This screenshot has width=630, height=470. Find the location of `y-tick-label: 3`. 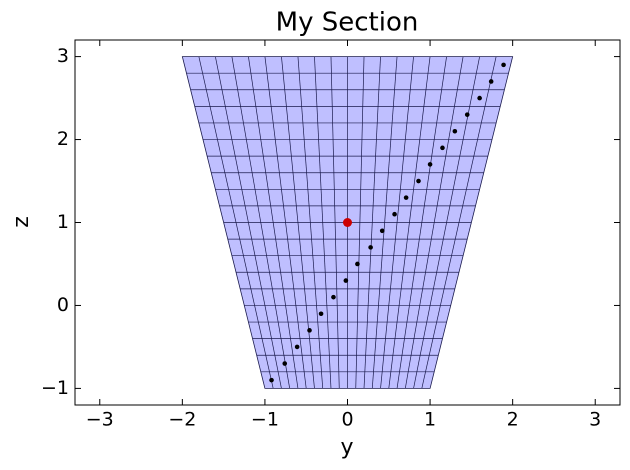

y-tick-label: 3 is located at coordinates (63, 56).